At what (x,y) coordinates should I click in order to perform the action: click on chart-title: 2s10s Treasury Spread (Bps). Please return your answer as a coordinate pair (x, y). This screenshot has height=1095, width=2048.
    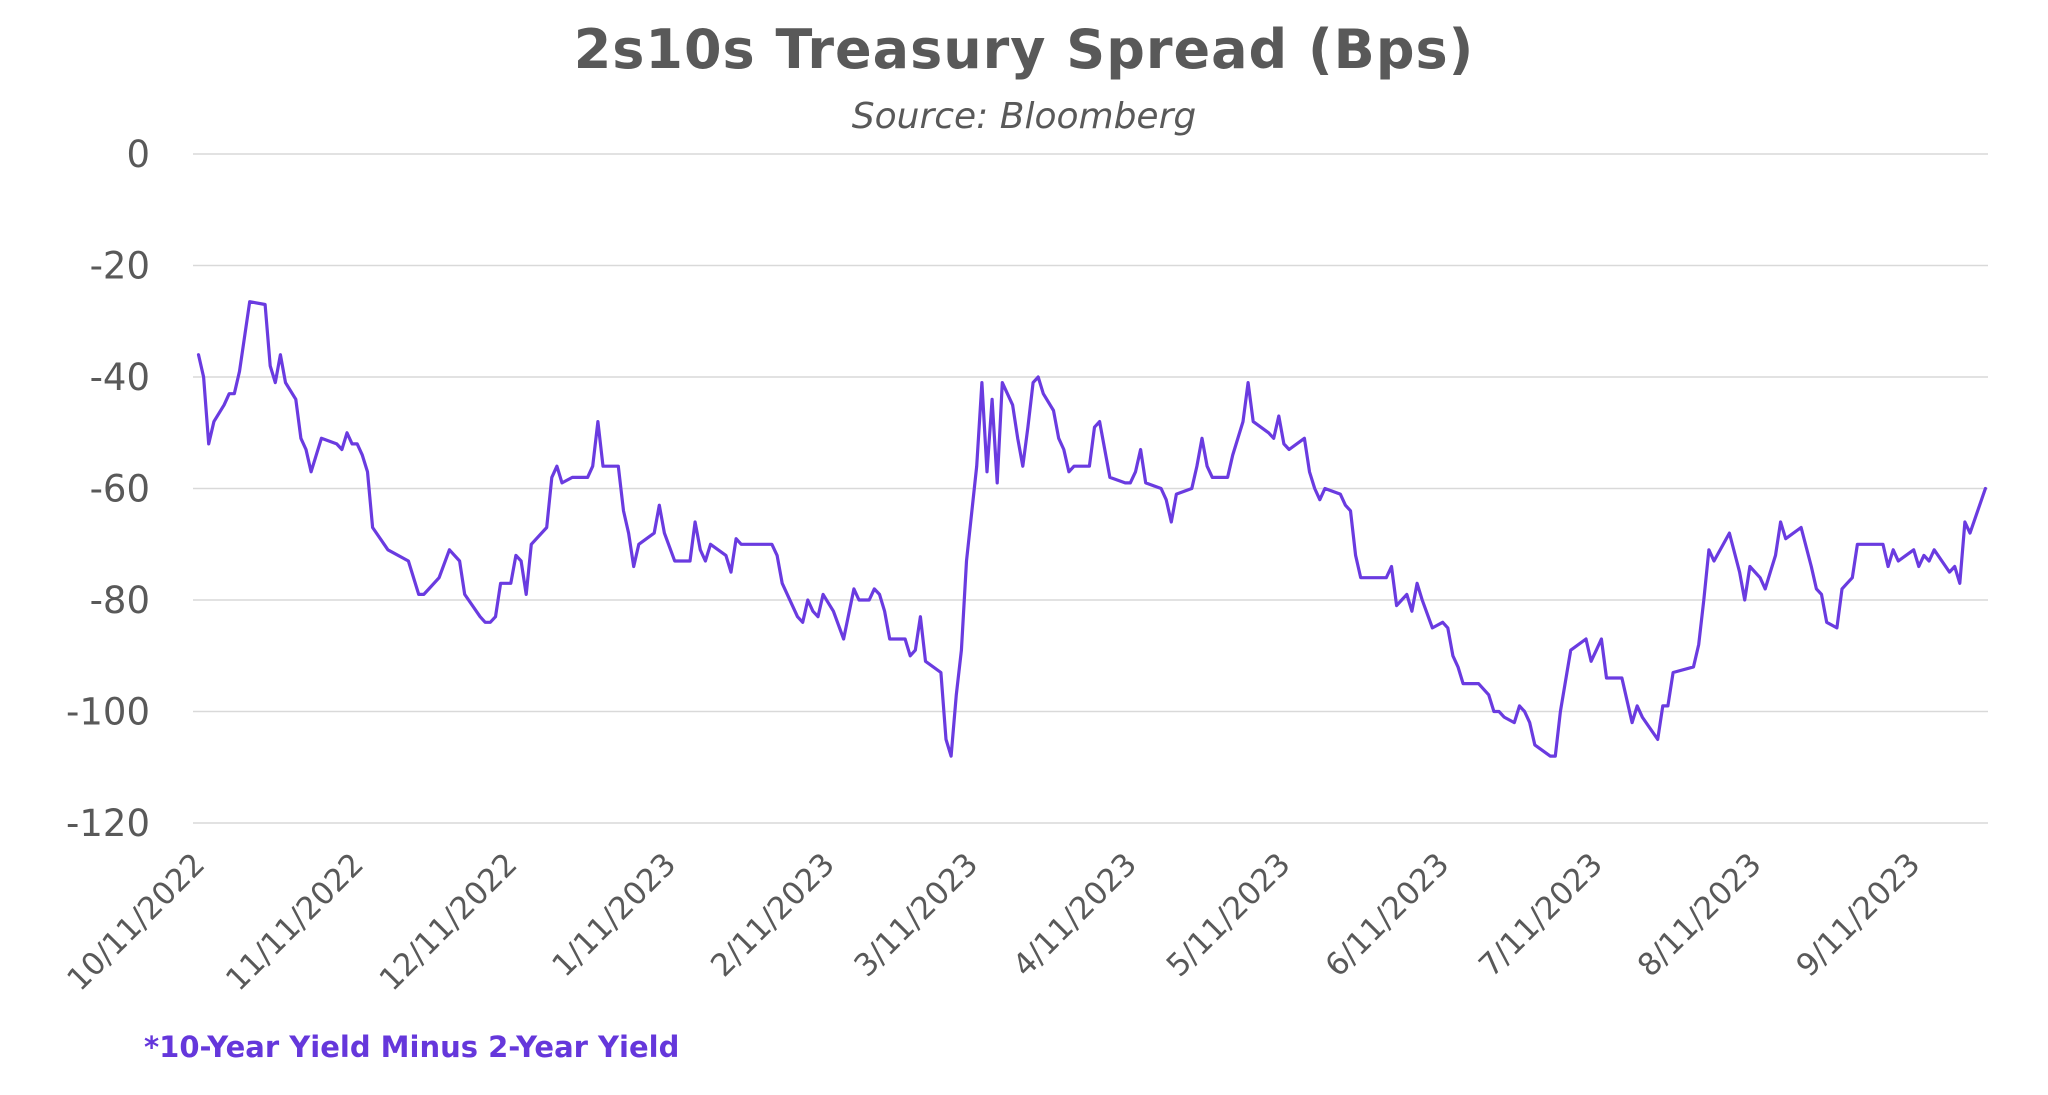
    Looking at the image, I should click on (1024, 49).